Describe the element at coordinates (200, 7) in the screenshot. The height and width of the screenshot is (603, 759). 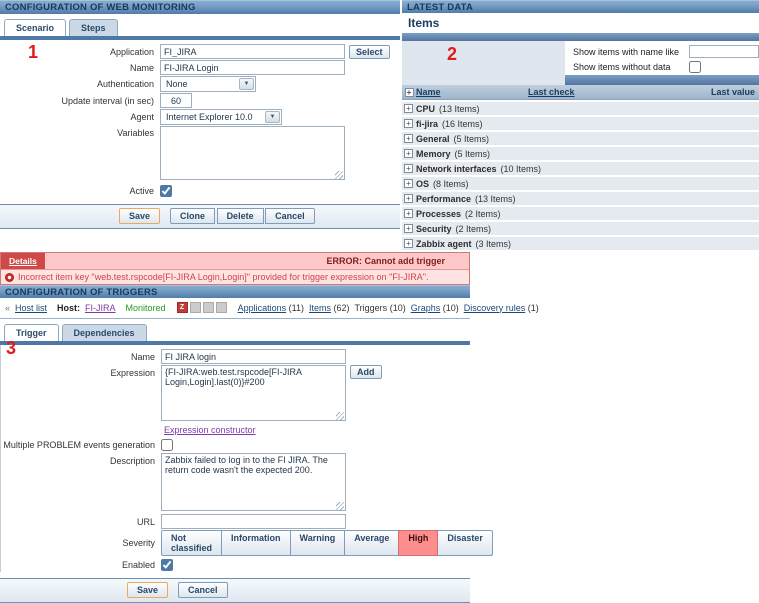
I see `page-title: CONFIGURATION OF WEB MONITORING` at that location.